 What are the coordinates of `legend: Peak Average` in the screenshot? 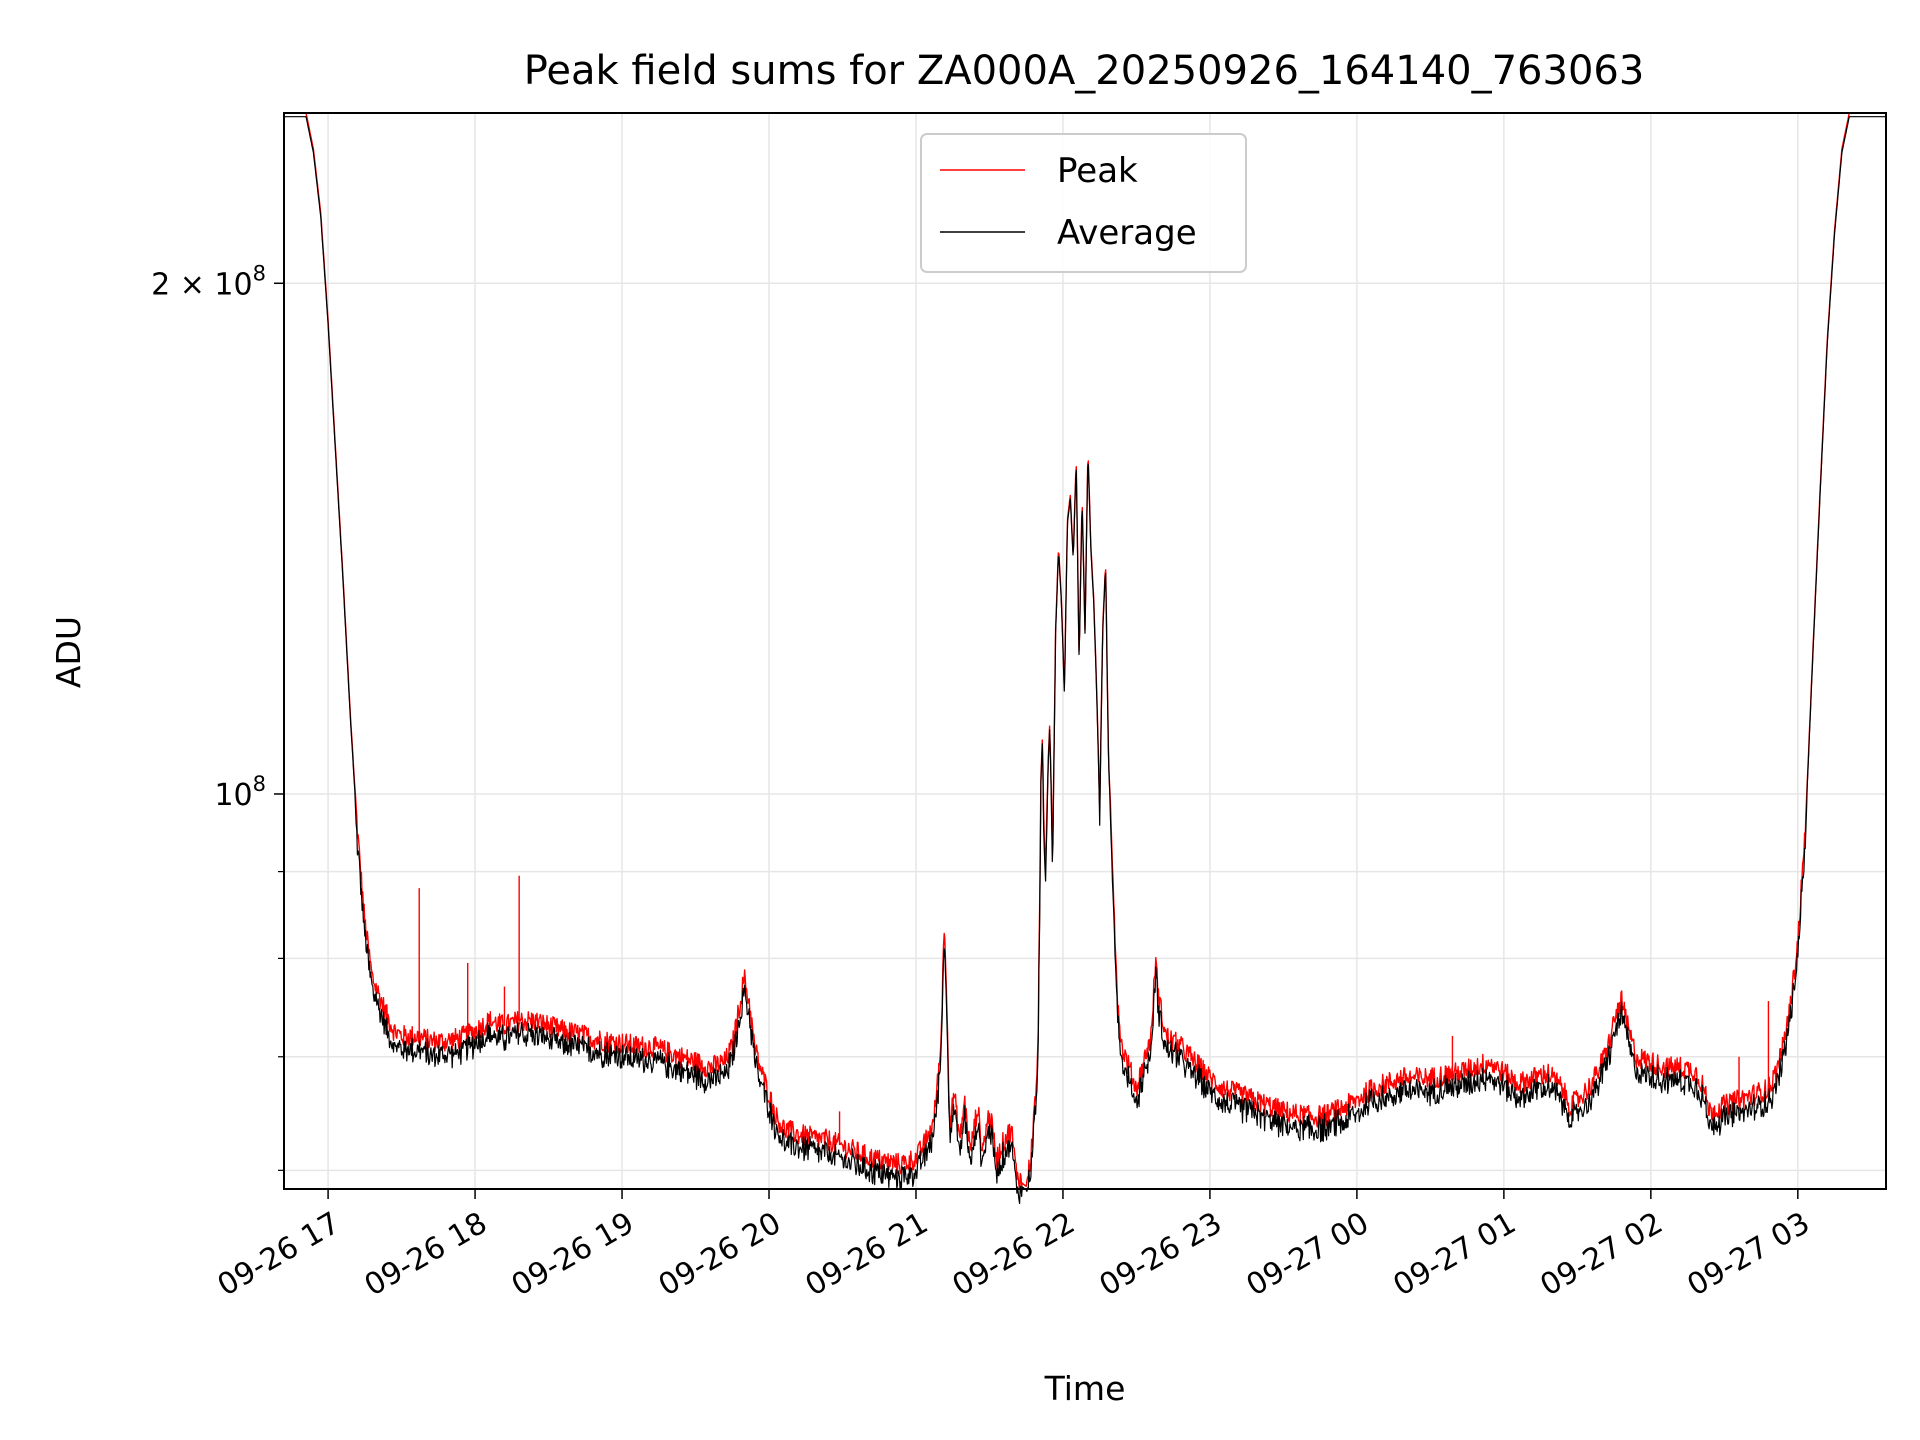 It's located at (1083, 203).